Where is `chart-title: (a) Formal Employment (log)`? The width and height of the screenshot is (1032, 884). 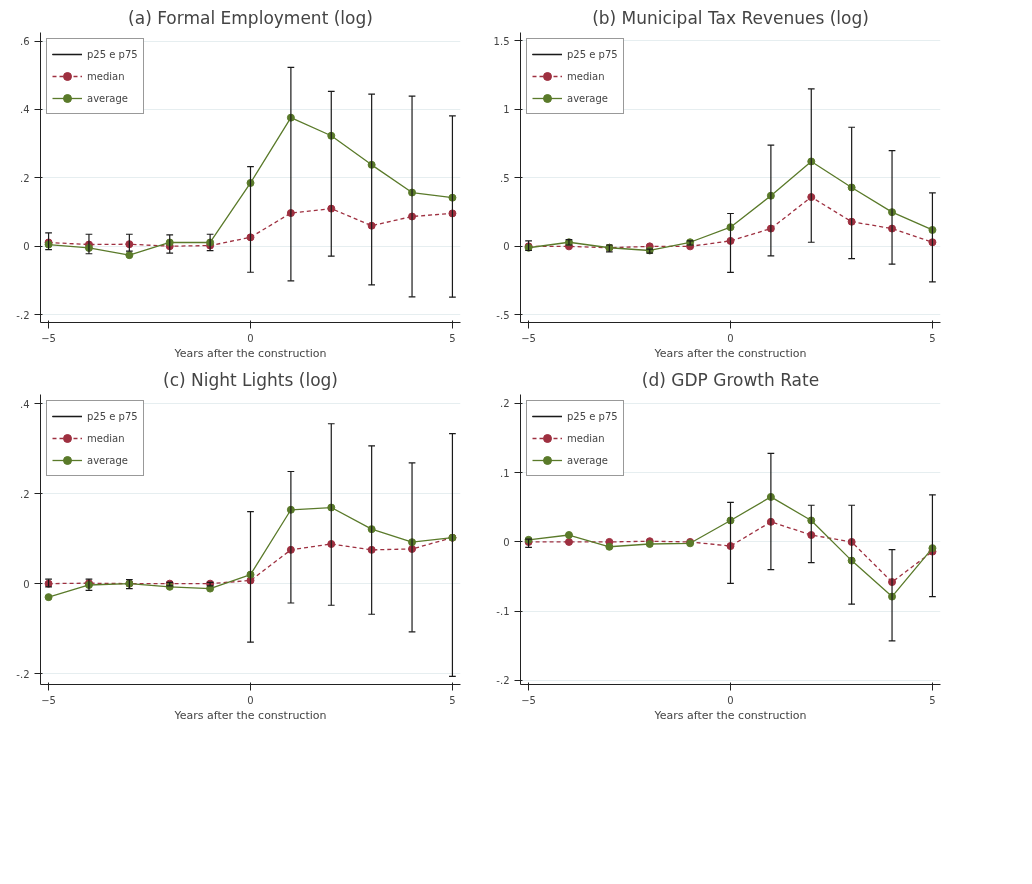
chart-title: (a) Formal Employment (log) is located at coordinates (250, 17).